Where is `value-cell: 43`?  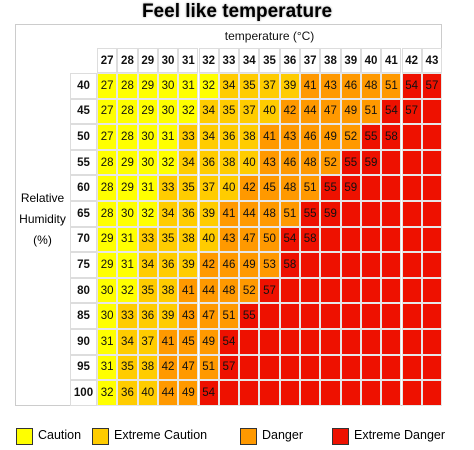 value-cell: 43 is located at coordinates (269, 162).